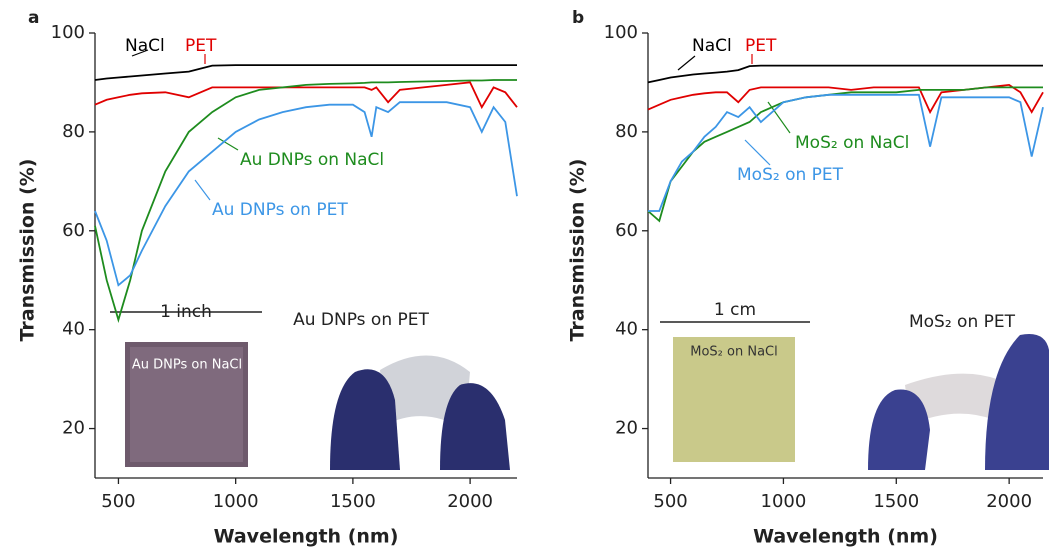 The height and width of the screenshot is (554, 1049). Describe the element at coordinates (186, 404) in the screenshot. I see `photo-sheen` at that location.